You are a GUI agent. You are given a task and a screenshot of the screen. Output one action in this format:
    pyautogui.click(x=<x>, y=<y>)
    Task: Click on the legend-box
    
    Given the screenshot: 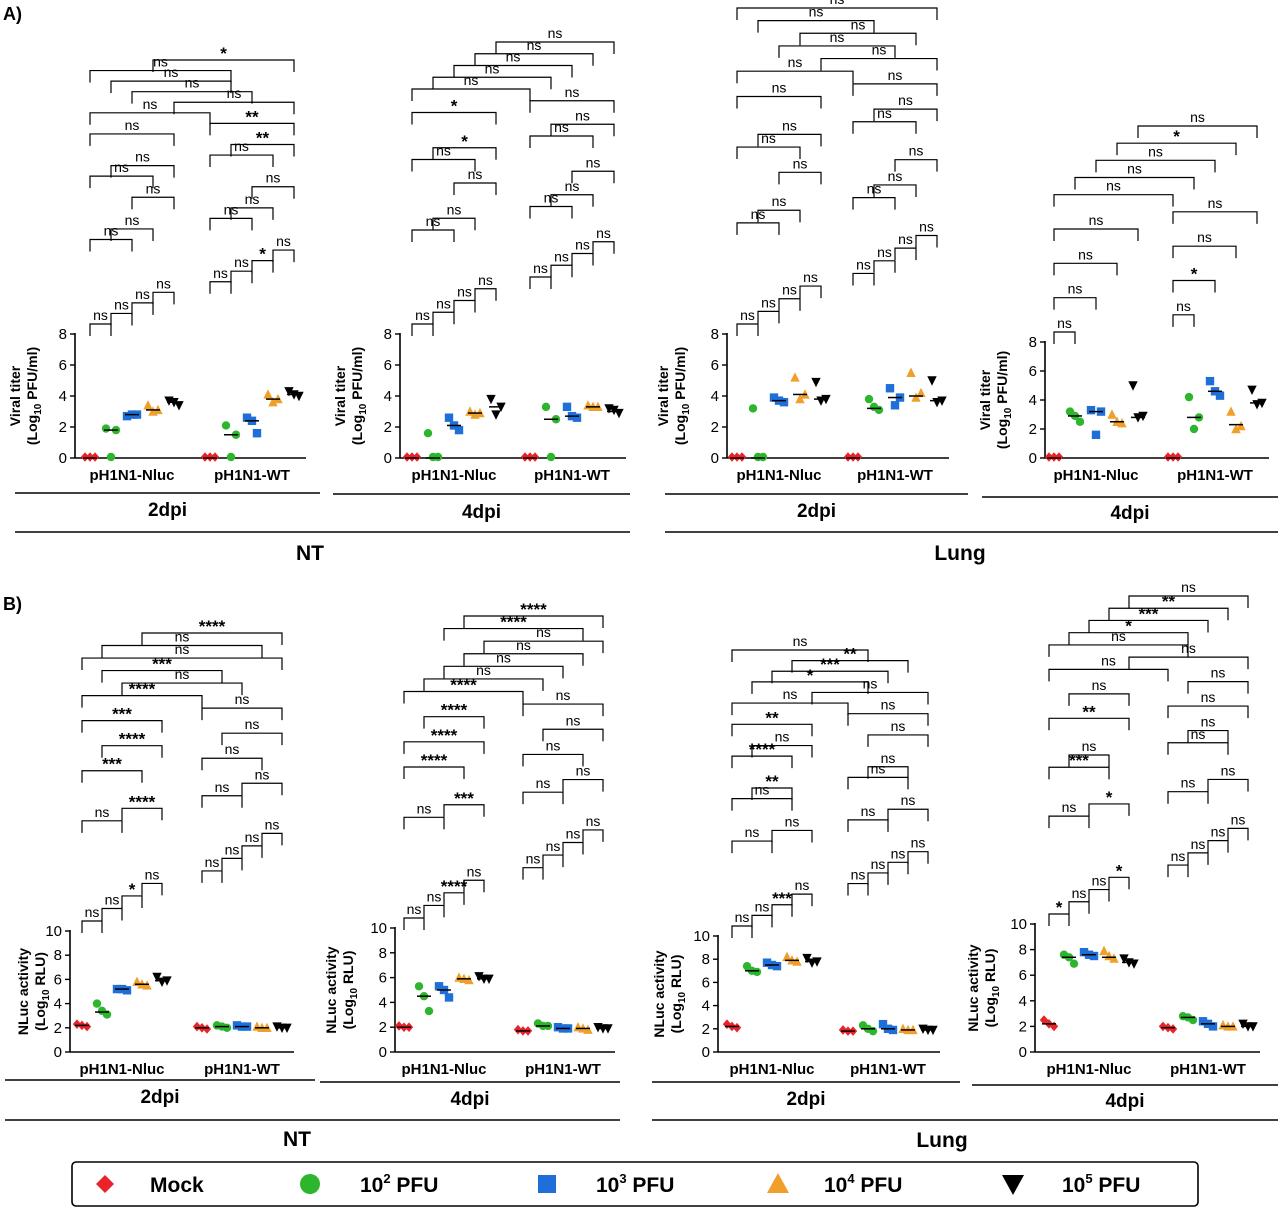 What is the action you would take?
    pyautogui.click(x=635, y=1184)
    